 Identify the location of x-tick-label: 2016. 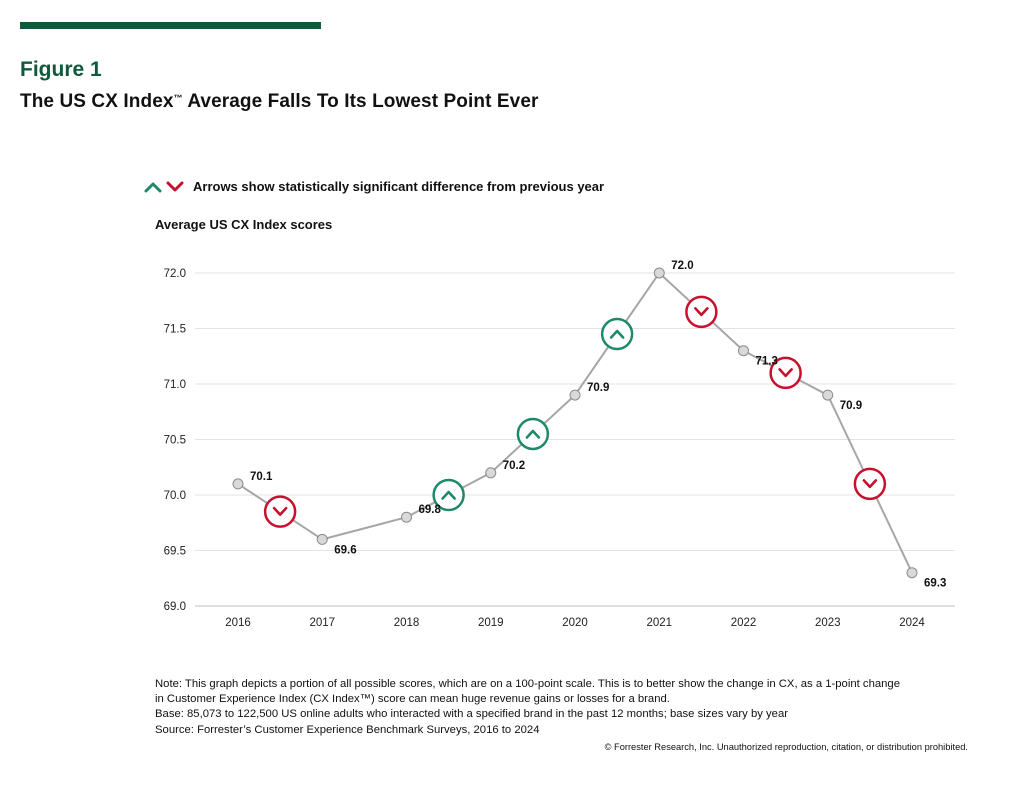
(238, 623).